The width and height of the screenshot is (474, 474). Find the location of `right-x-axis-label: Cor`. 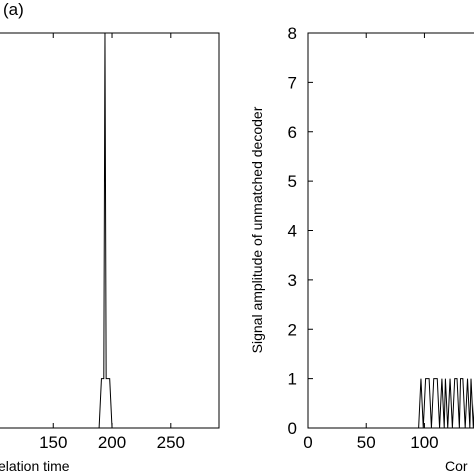

right-x-axis-label: Cor is located at coordinates (456, 466).